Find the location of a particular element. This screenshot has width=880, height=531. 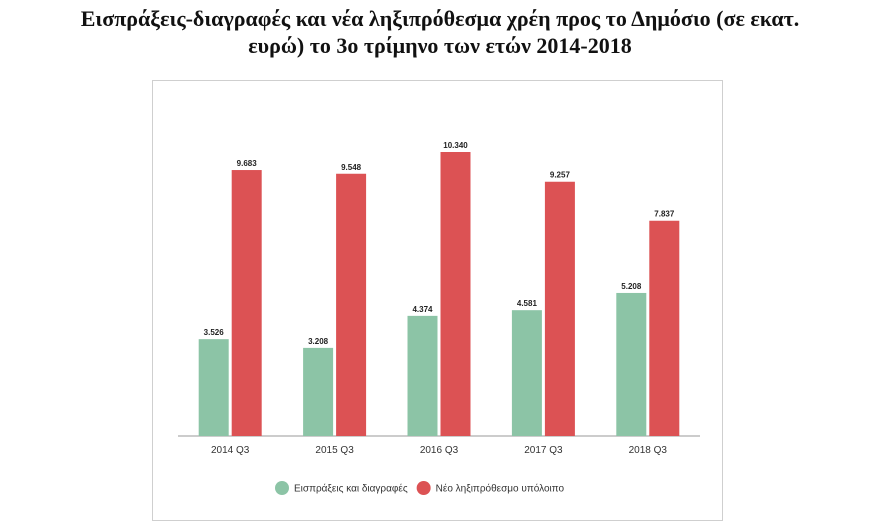

x-tick-label: 2014 Q3 is located at coordinates (230, 450).